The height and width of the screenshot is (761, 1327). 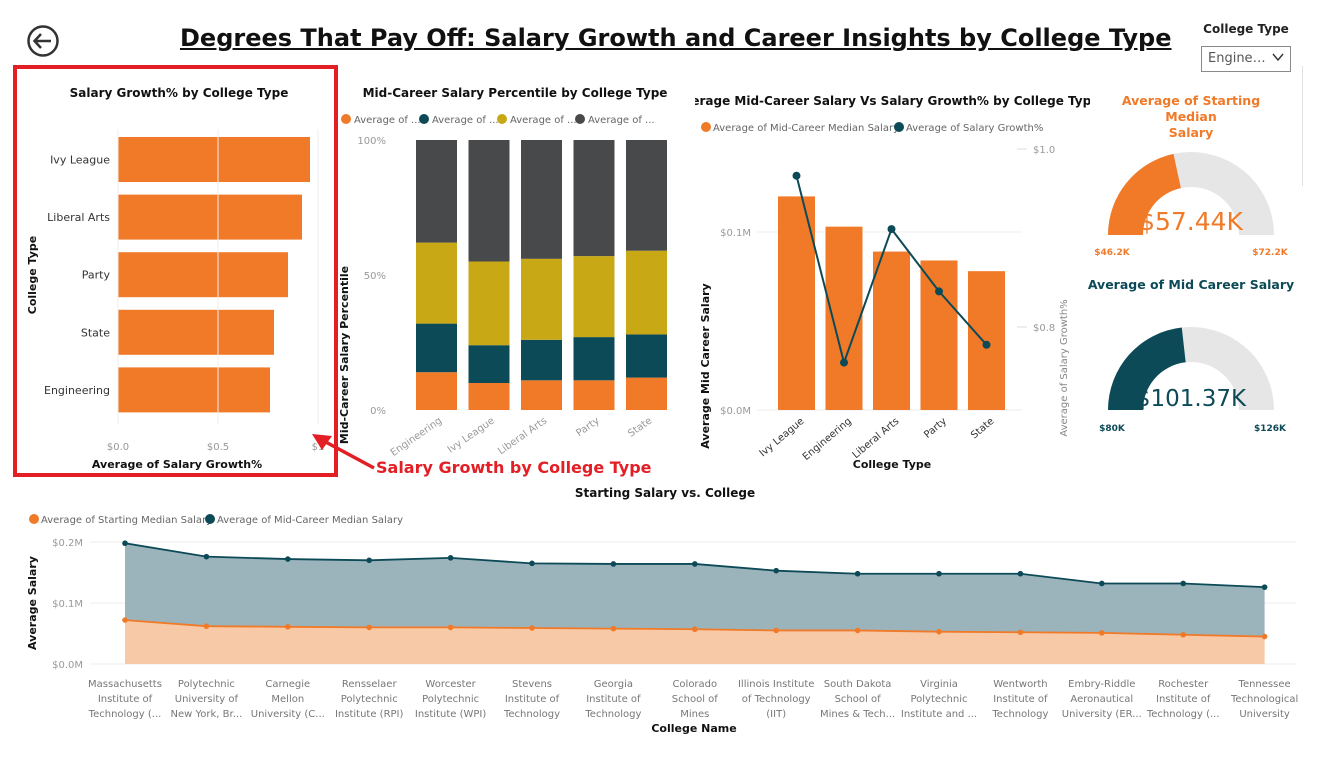 What do you see at coordinates (613, 684) in the screenshot?
I see `area-x-tick-label-line: Georgia` at bounding box center [613, 684].